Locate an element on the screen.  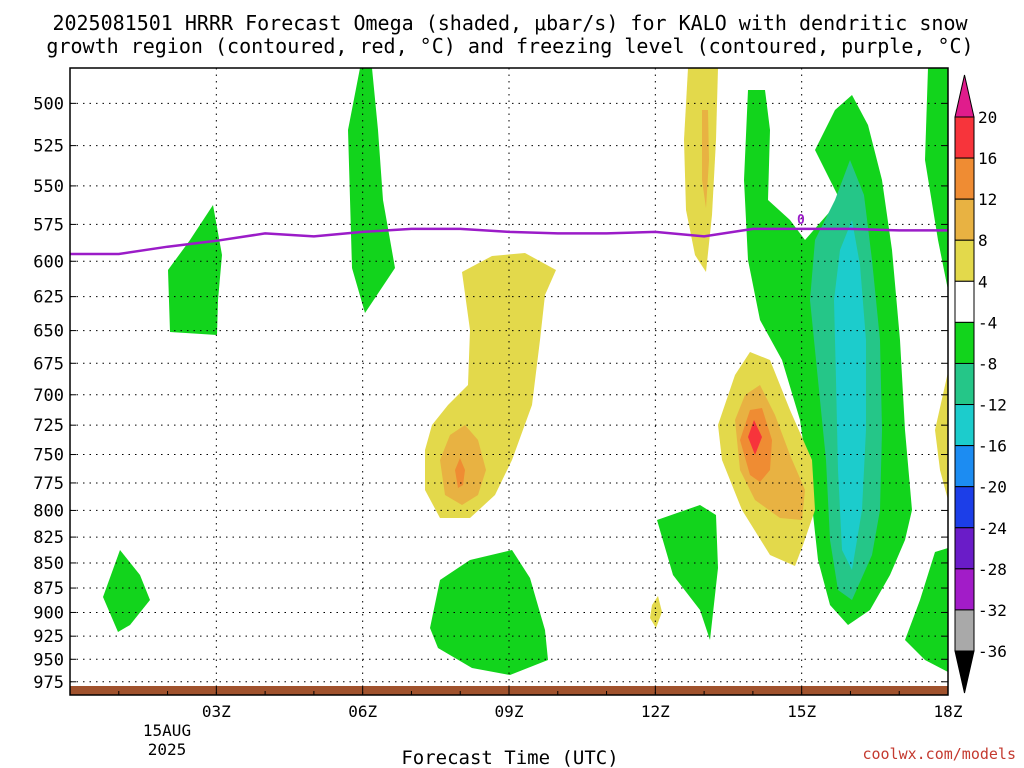
x-tick-label: 09Z is located at coordinates (509, 711).